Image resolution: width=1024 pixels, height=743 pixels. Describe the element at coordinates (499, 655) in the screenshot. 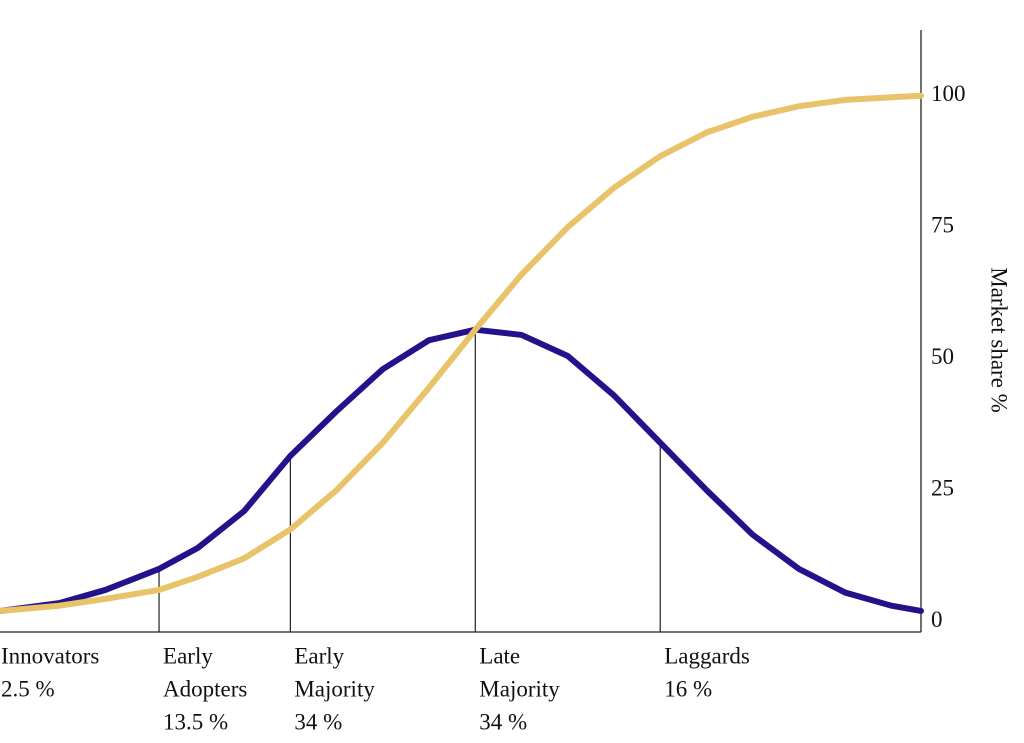

I see `segment-name: Late` at that location.